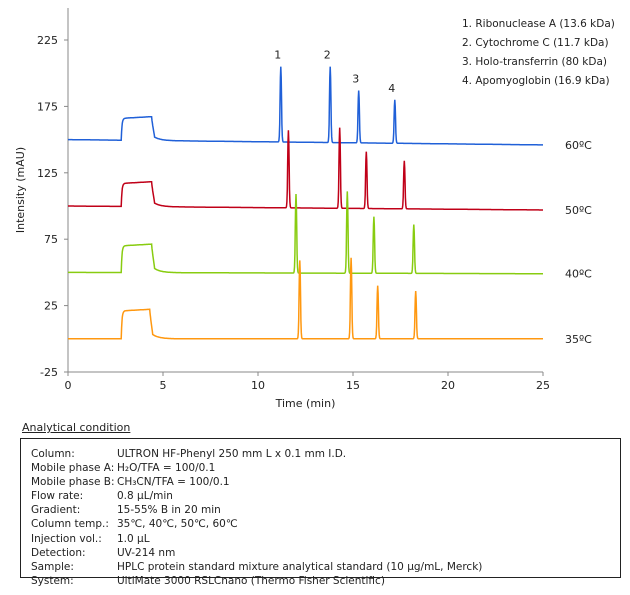 This screenshot has height=595, width=630. Describe the element at coordinates (177, 524) in the screenshot. I see `condition-value: 35℃, 40℃, 50℃, 60℃` at that location.